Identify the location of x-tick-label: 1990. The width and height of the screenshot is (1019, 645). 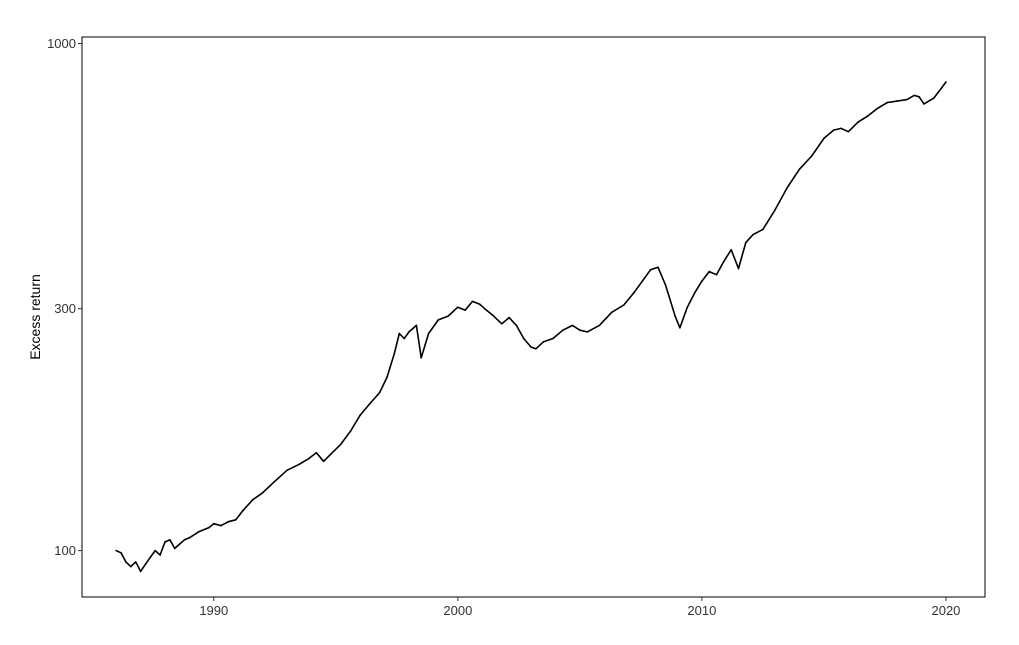
(213, 610).